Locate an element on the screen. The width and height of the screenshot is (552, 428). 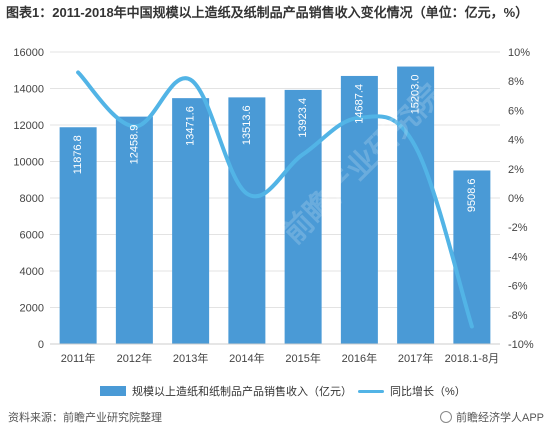
y-right-tick-label: 10% is located at coordinates (519, 53).